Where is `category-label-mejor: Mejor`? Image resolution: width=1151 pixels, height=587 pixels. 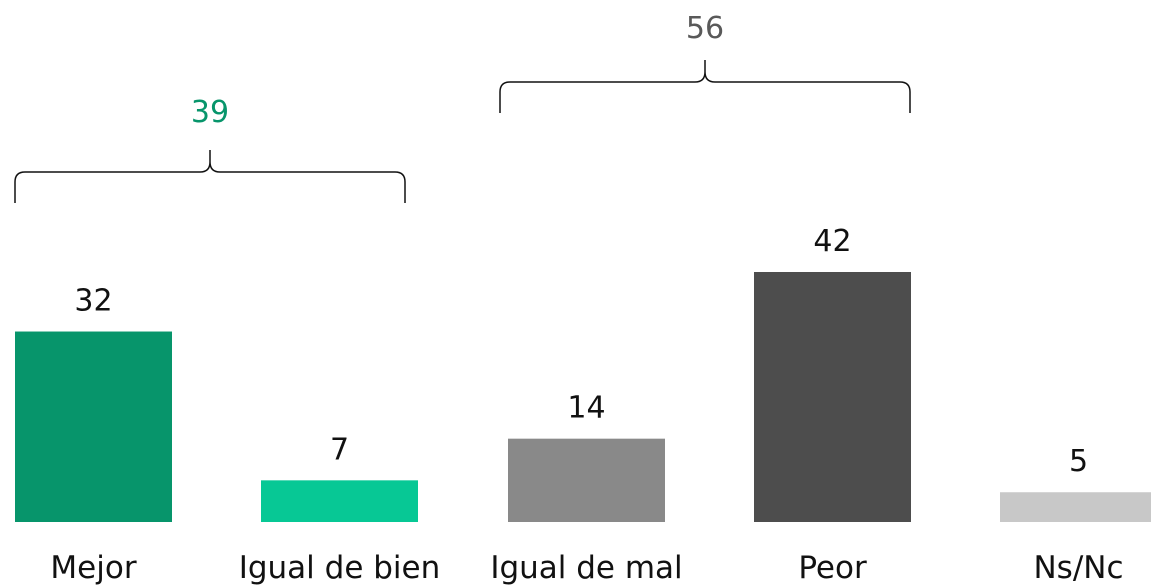
category-label-mejor: Mejor is located at coordinates (93, 568).